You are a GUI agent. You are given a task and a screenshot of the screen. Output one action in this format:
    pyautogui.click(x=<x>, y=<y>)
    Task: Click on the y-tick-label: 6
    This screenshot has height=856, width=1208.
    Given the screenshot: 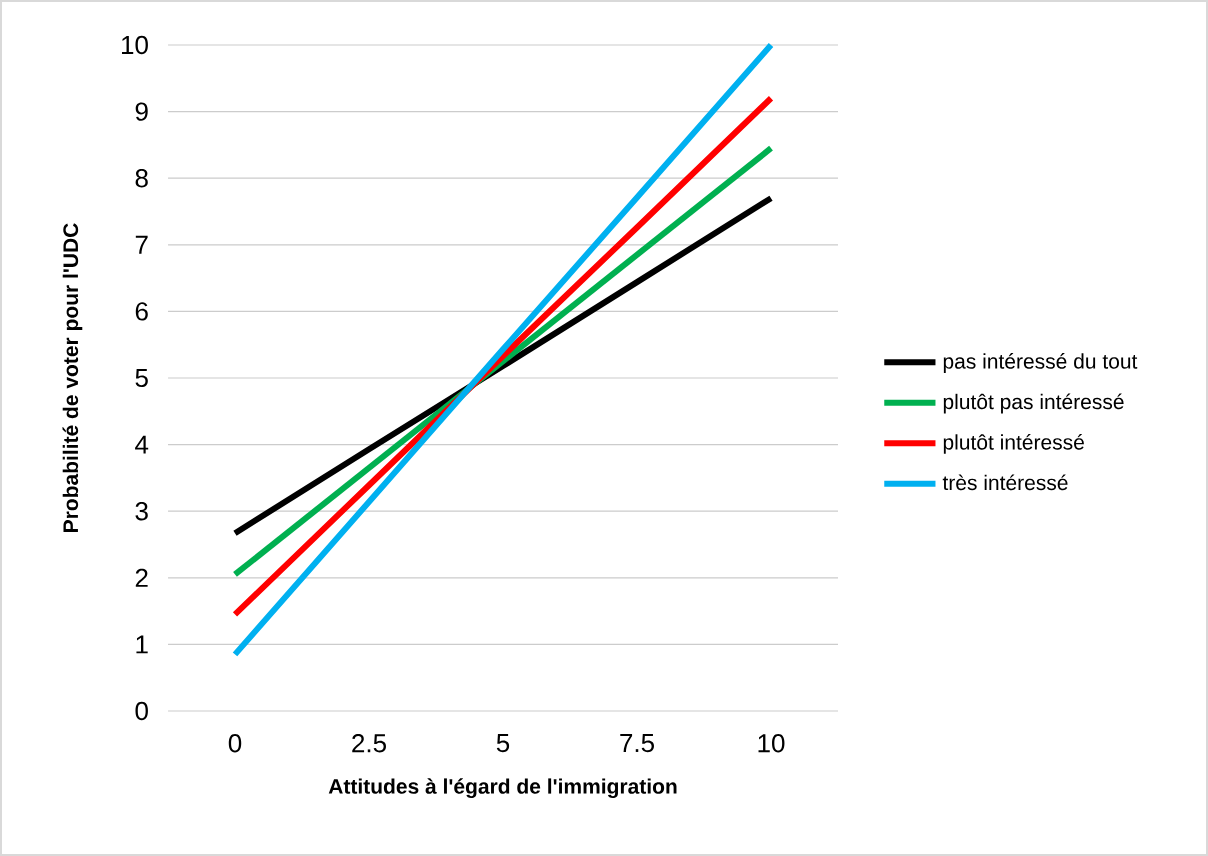 What is the action you would take?
    pyautogui.click(x=141, y=311)
    